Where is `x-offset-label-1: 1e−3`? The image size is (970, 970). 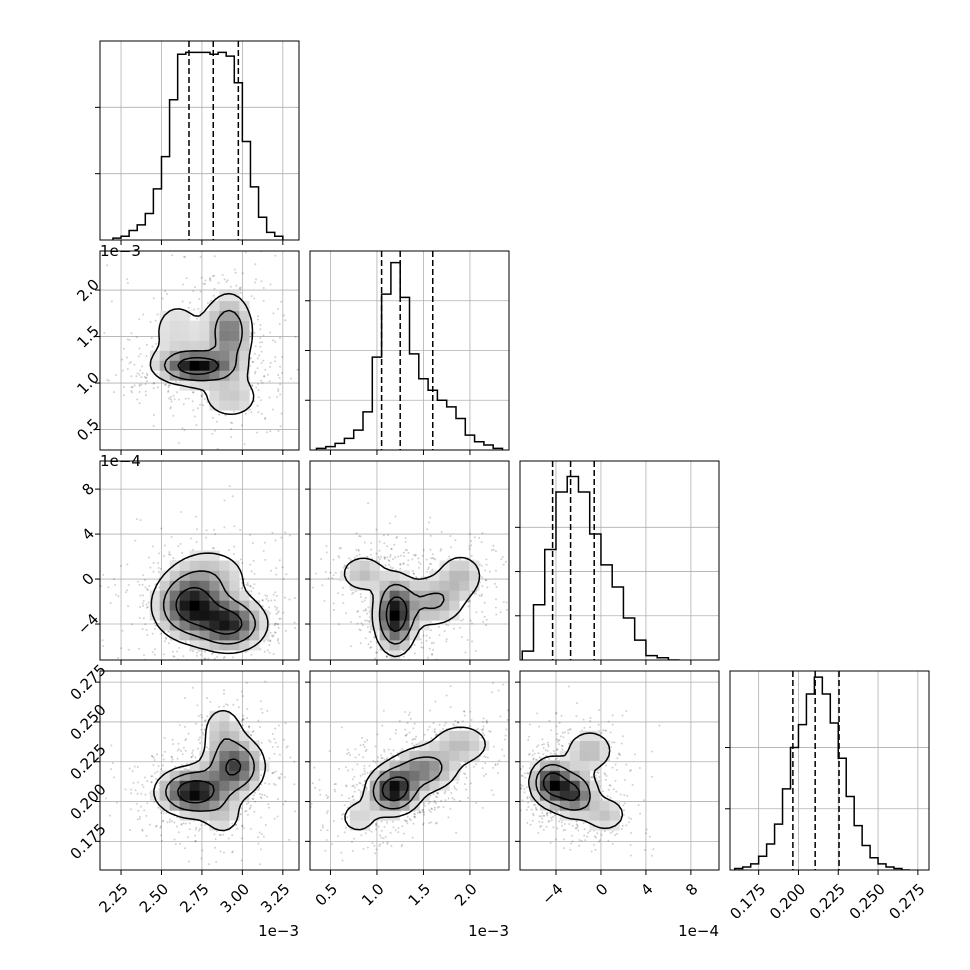
x-offset-label-1: 1e−3 is located at coordinates (488, 931).